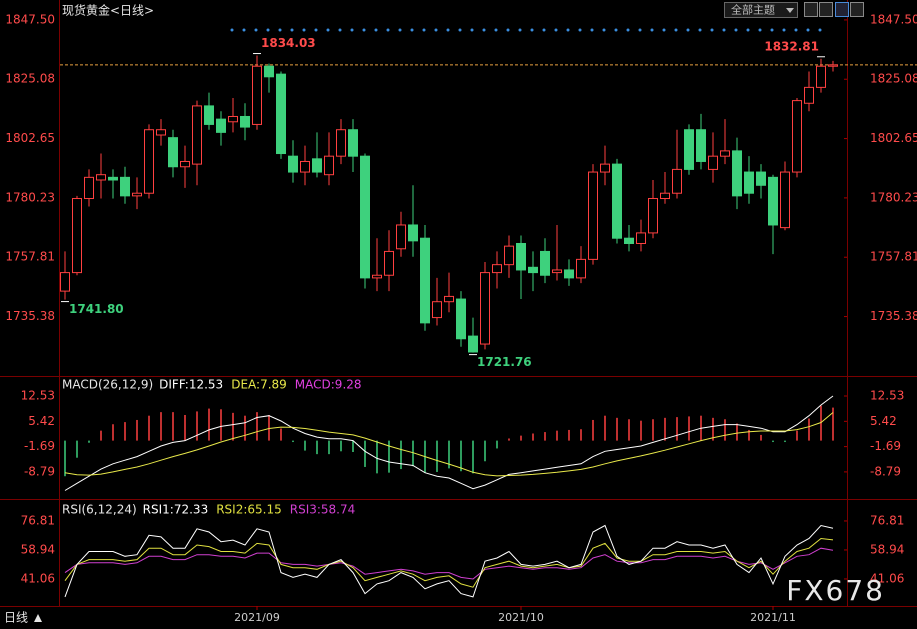 The image size is (917, 629). I want to click on button-frame, so click(761, 10).